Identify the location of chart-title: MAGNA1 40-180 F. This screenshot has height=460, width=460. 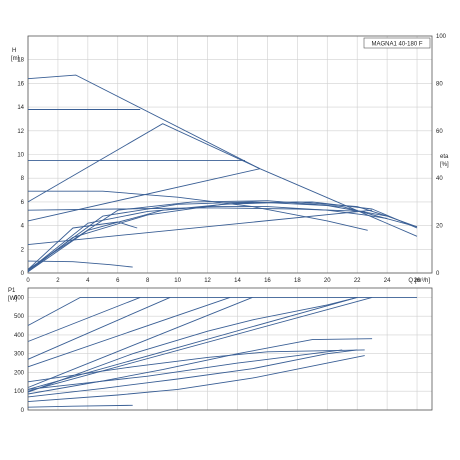
(396, 45).